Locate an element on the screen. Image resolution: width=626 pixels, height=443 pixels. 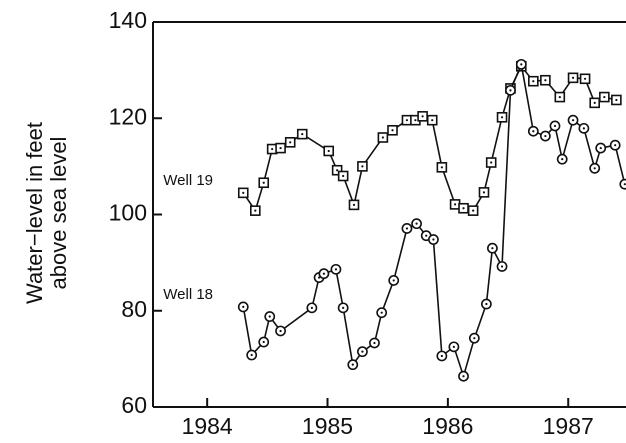
x-tick-label: 1985 is located at coordinates (327, 426).